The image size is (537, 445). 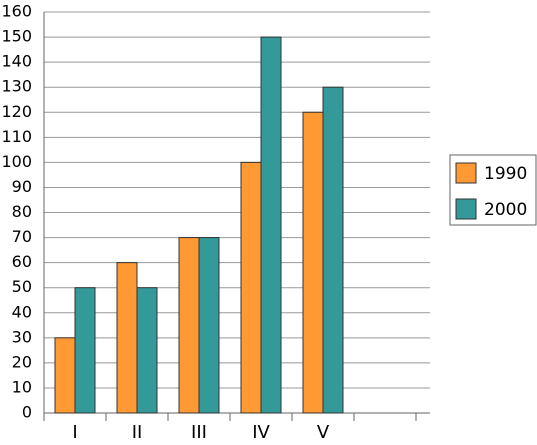 I want to click on y-tick-label: 140, so click(x=16, y=61).